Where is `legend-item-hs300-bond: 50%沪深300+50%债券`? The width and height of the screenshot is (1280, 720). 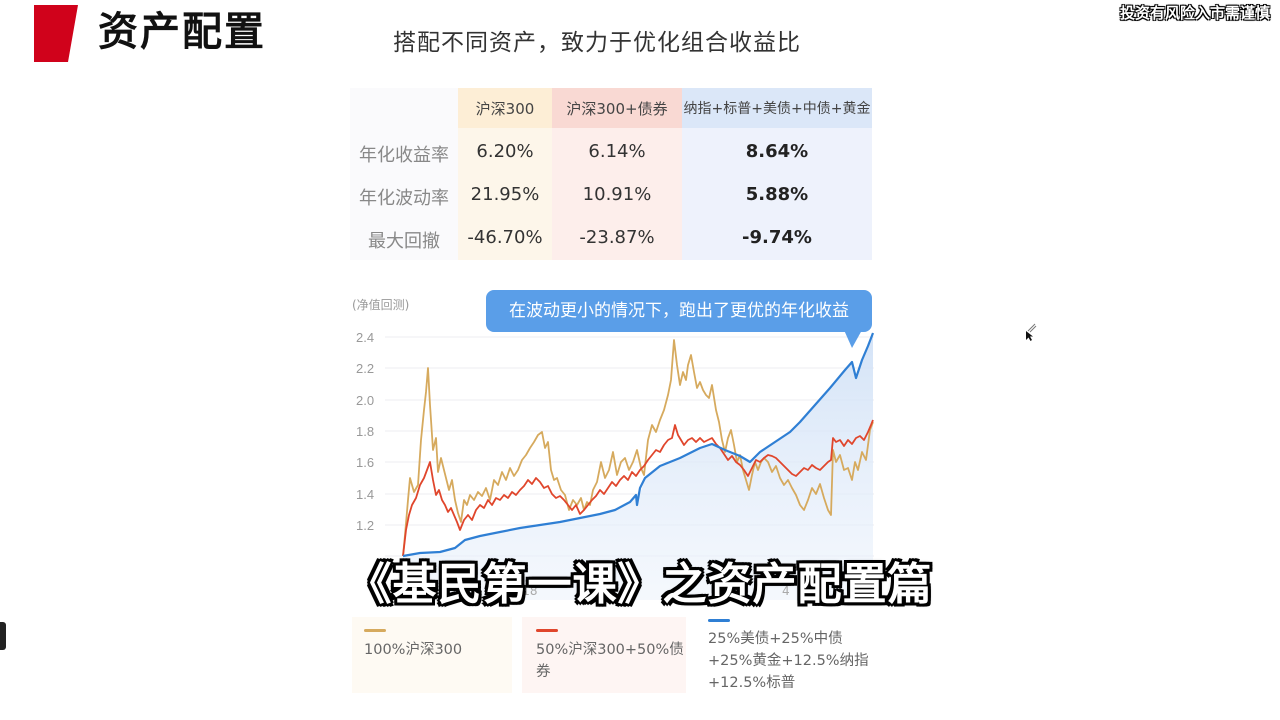 legend-item-hs300-bond: 50%沪深300+50%债券 is located at coordinates (604, 655).